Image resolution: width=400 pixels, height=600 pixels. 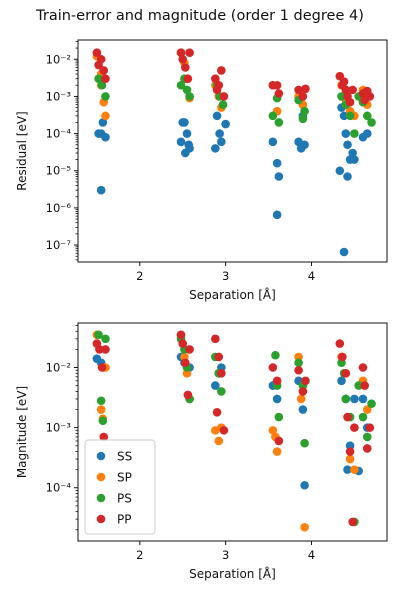 What do you see at coordinates (59, 208) in the screenshot?
I see `y-tick-label: 10⁻⁶` at bounding box center [59, 208].